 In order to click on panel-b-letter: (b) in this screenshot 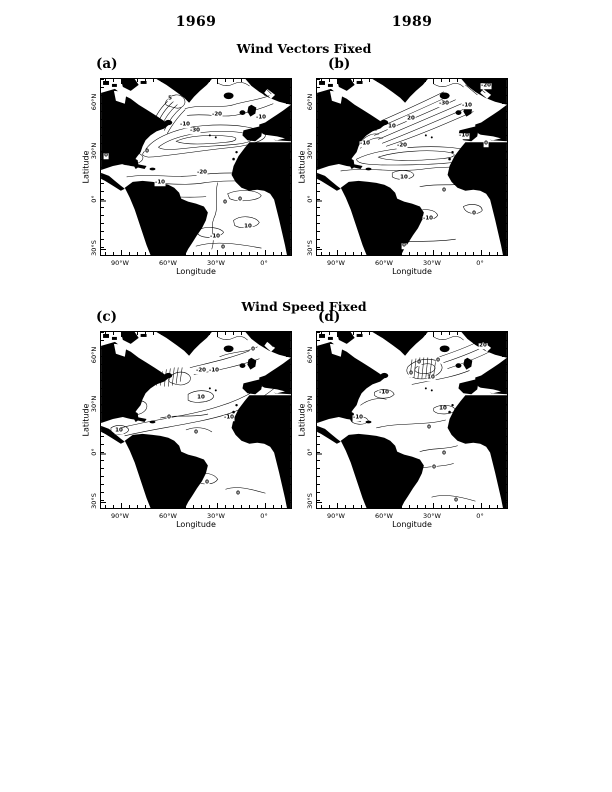, I will do `click(339, 64)`.